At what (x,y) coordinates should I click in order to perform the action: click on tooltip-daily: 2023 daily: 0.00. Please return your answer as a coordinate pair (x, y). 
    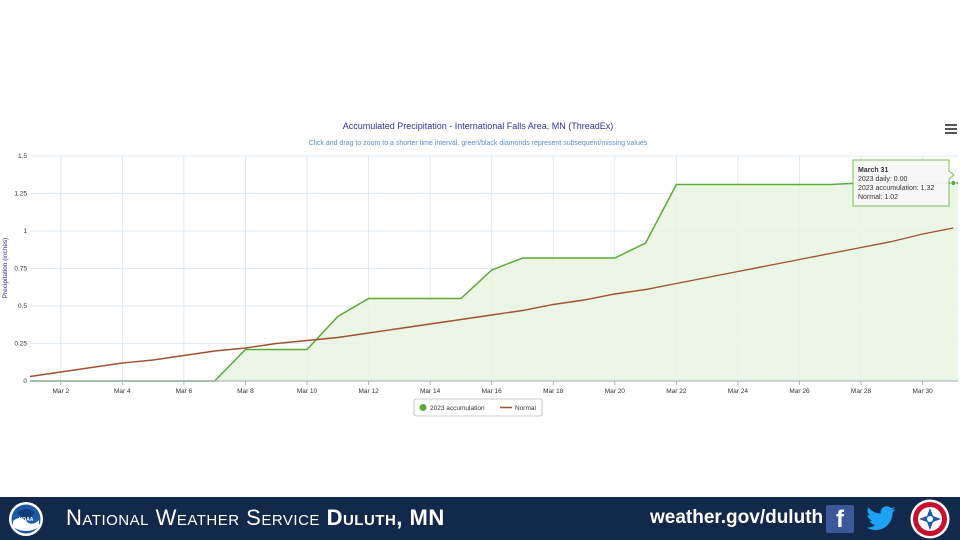
    Looking at the image, I should click on (883, 179).